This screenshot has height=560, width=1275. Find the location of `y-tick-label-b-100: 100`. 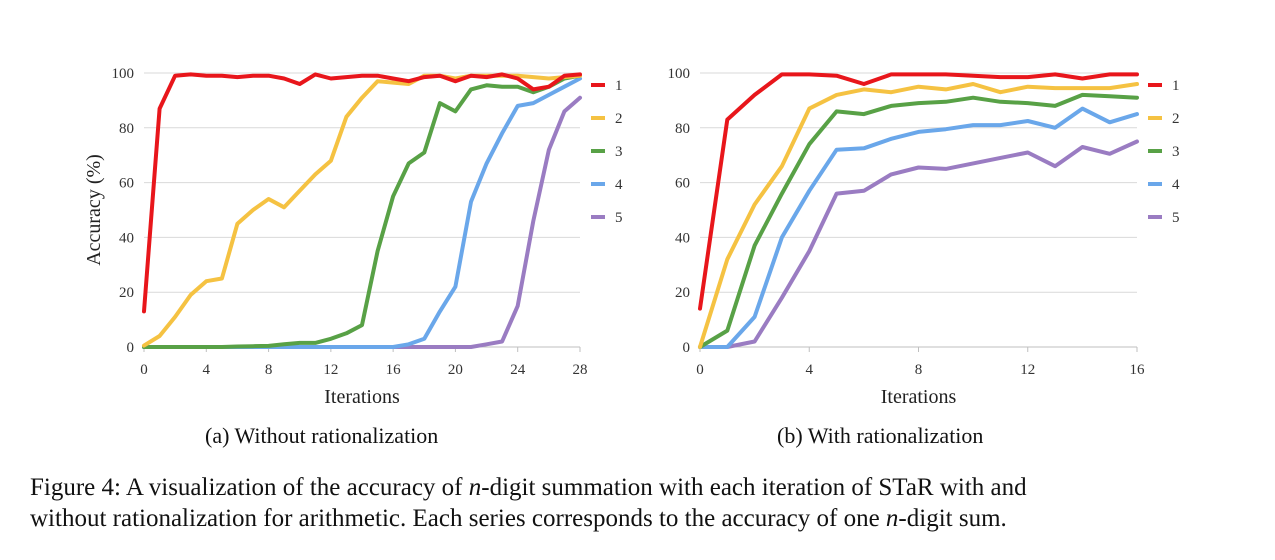

y-tick-label-b-100: 100 is located at coordinates (679, 74).